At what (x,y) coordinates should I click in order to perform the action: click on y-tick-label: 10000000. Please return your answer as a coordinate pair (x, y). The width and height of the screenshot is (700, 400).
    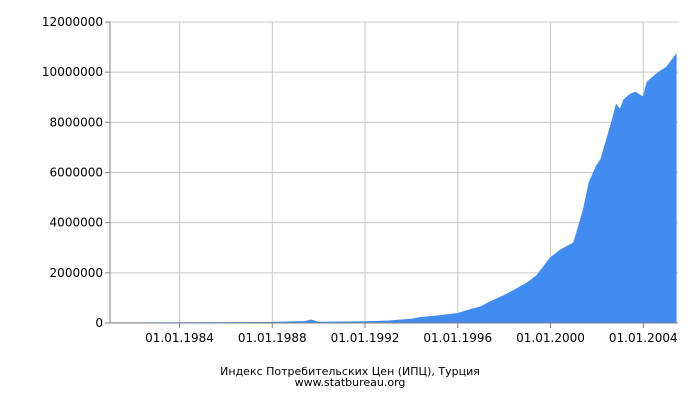
    Looking at the image, I should click on (72, 72).